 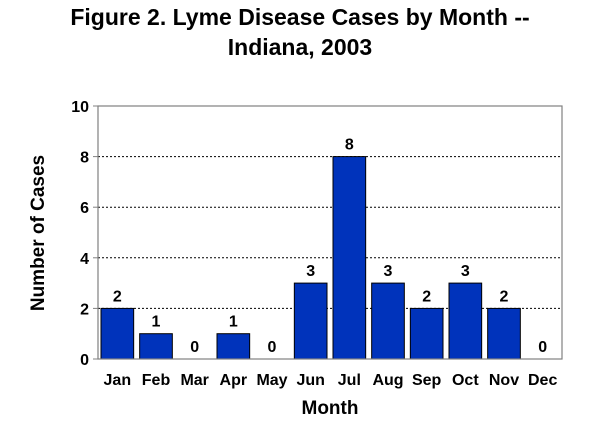 I want to click on x-tick-label: Nov, so click(x=504, y=380).